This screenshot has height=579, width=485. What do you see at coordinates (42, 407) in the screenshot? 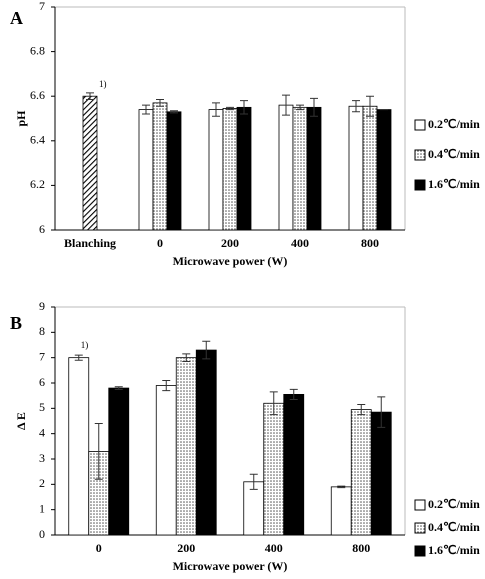
I see `y-tick-label: 5` at bounding box center [42, 407].